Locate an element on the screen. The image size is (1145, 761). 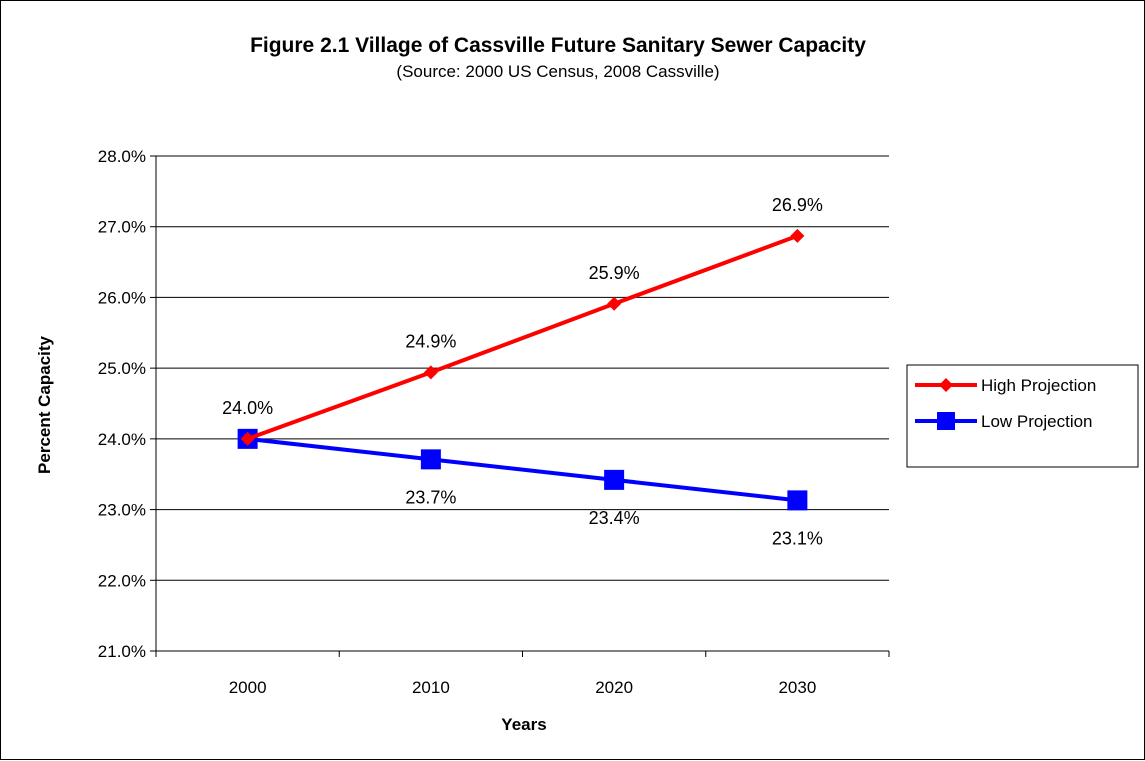
x-tick-label: 2000 is located at coordinates (248, 687).